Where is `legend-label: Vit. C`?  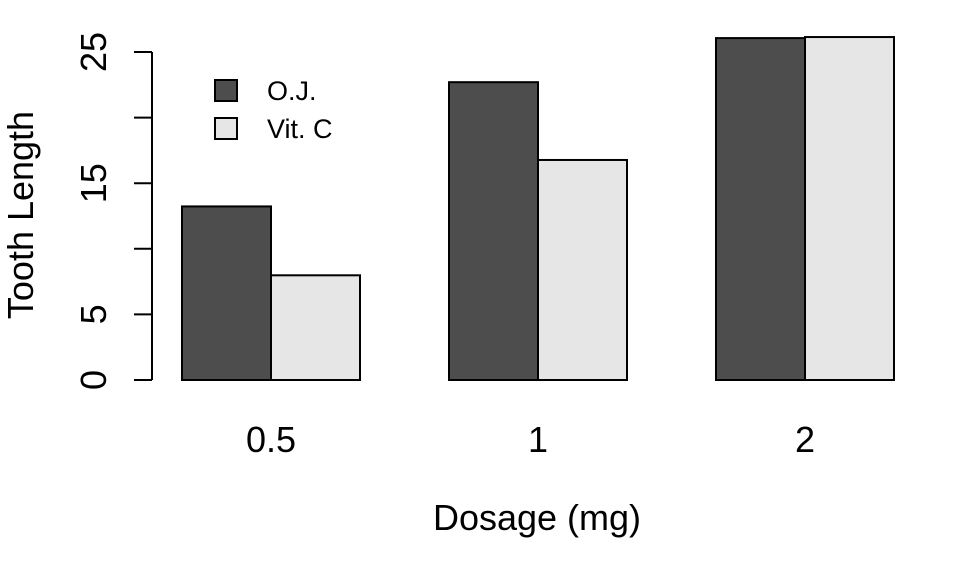 legend-label: Vit. C is located at coordinates (300, 129).